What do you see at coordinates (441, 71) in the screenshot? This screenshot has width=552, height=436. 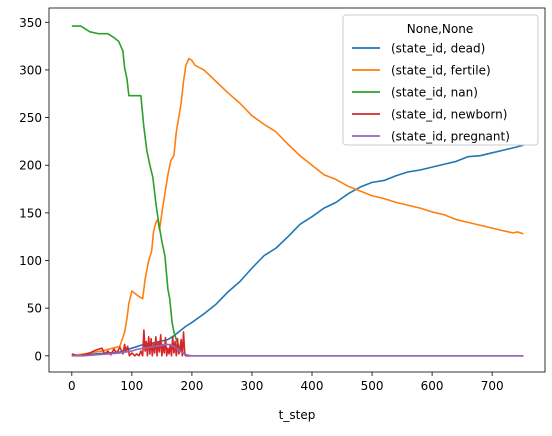 I see `legend-entry-label: (state_id, fertile)` at bounding box center [441, 71].